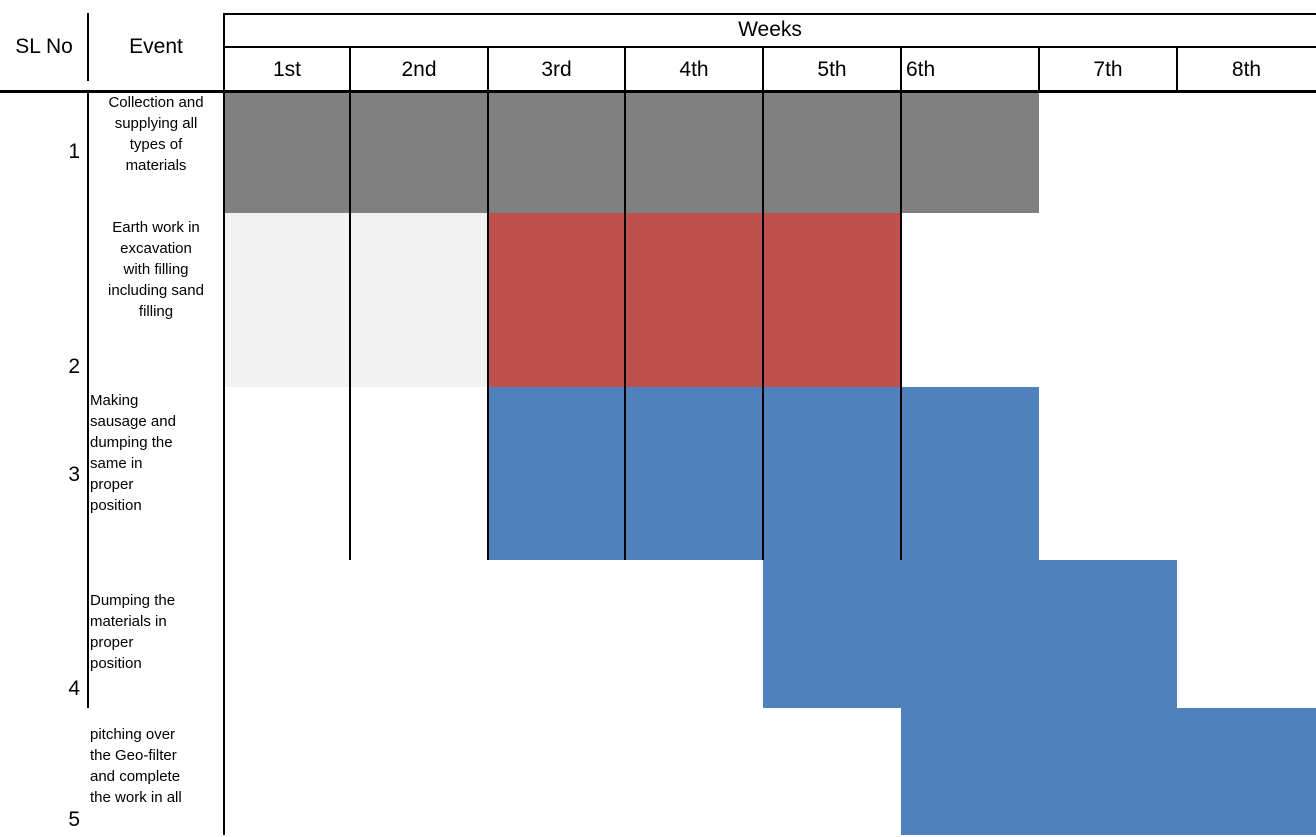 This screenshot has height=837, width=1316. What do you see at coordinates (658, 91) in the screenshot?
I see `header-bottom-line` at bounding box center [658, 91].